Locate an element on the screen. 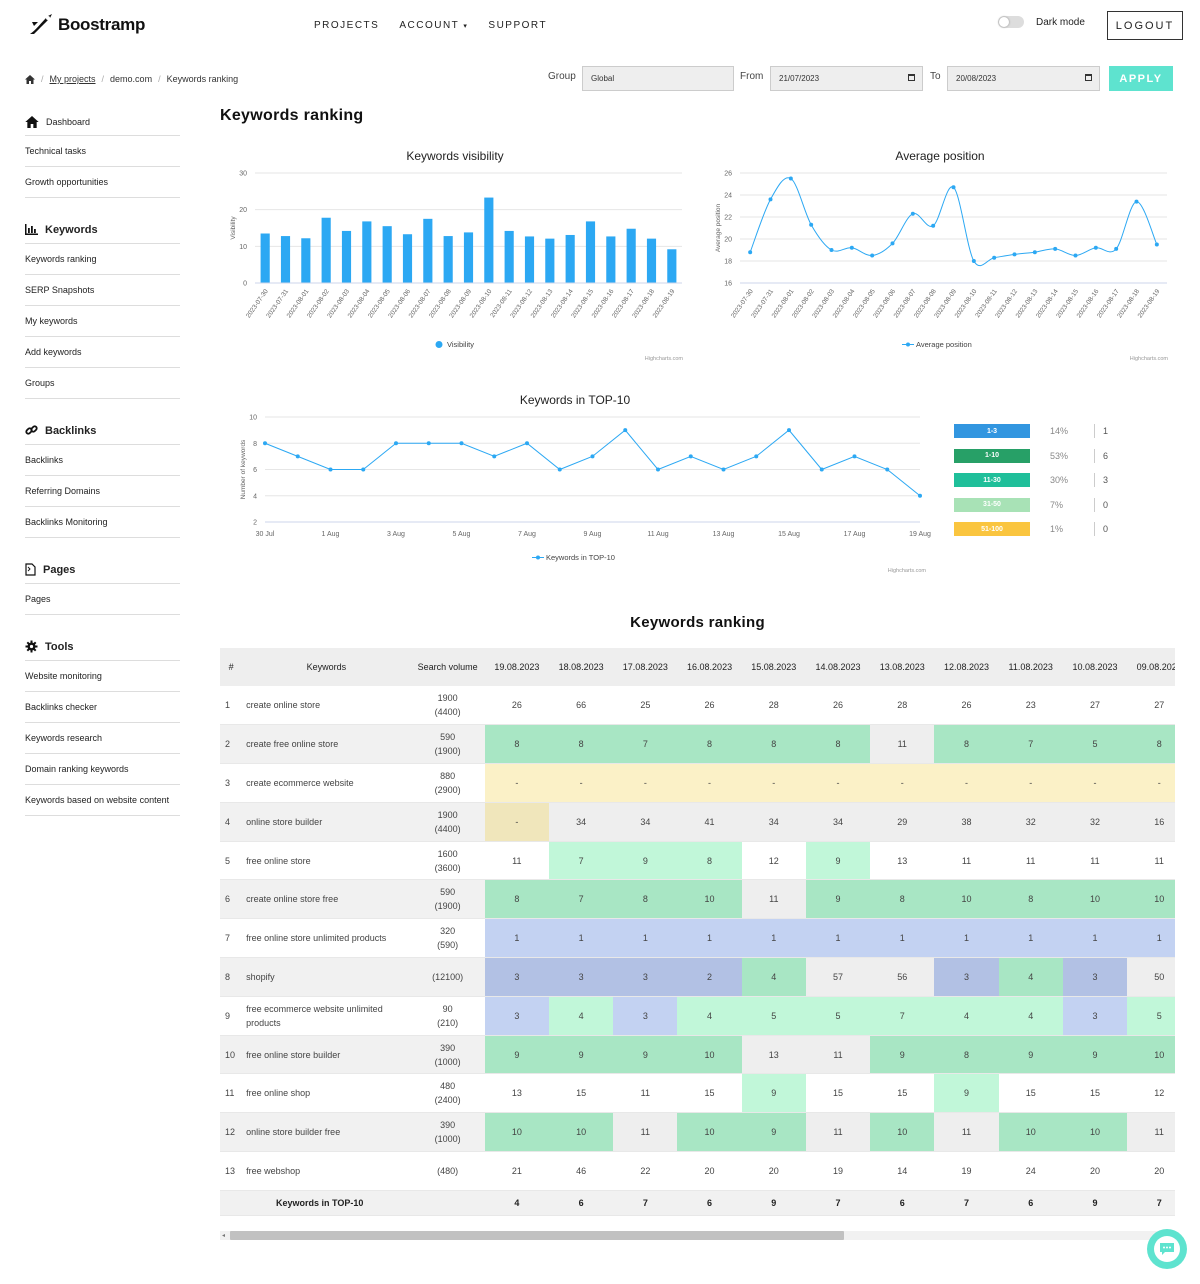 The width and height of the screenshot is (1200, 1284). sidebar-item-add-keywords: Add keywords is located at coordinates (102, 352).